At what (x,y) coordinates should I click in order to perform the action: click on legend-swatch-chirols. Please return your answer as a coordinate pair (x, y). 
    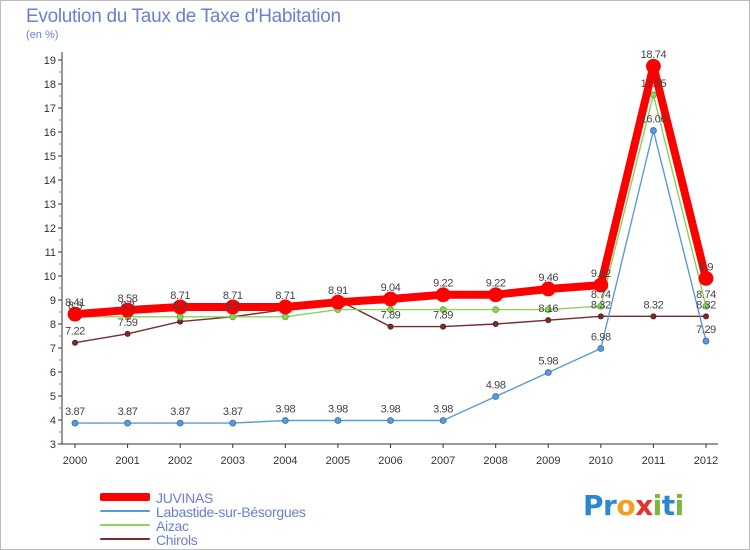
    Looking at the image, I should click on (125, 539).